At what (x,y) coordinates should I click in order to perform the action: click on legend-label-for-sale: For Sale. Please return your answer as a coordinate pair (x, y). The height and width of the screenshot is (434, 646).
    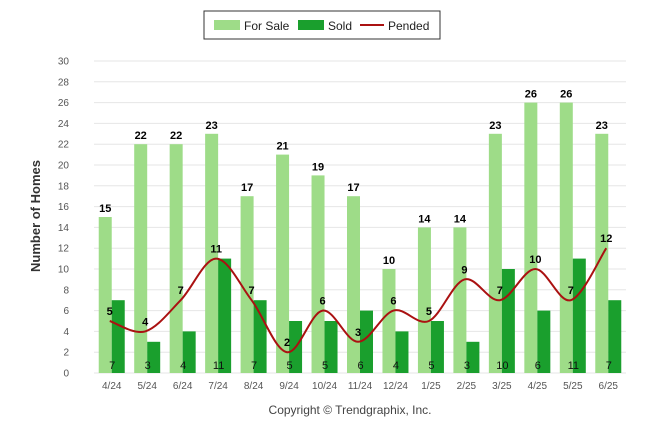
    Looking at the image, I should click on (267, 26).